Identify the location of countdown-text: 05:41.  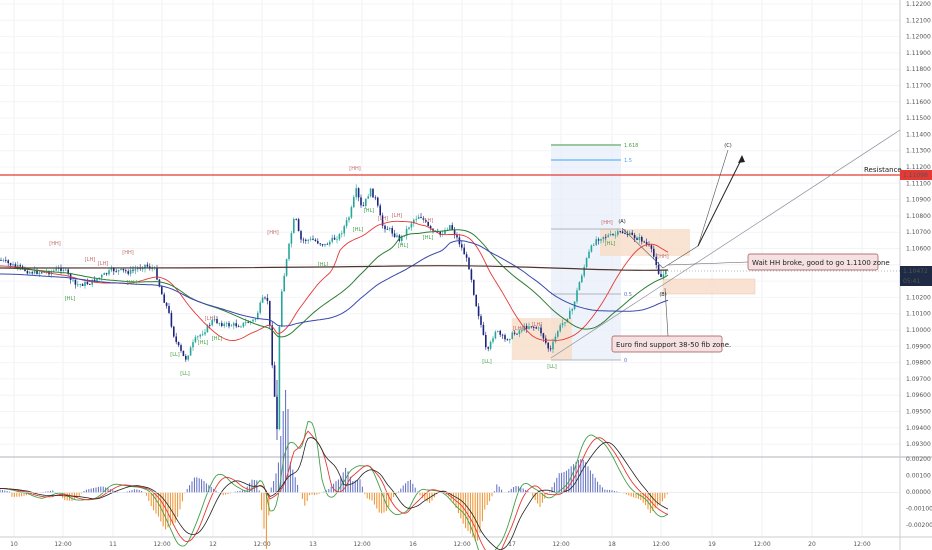
(911, 281).